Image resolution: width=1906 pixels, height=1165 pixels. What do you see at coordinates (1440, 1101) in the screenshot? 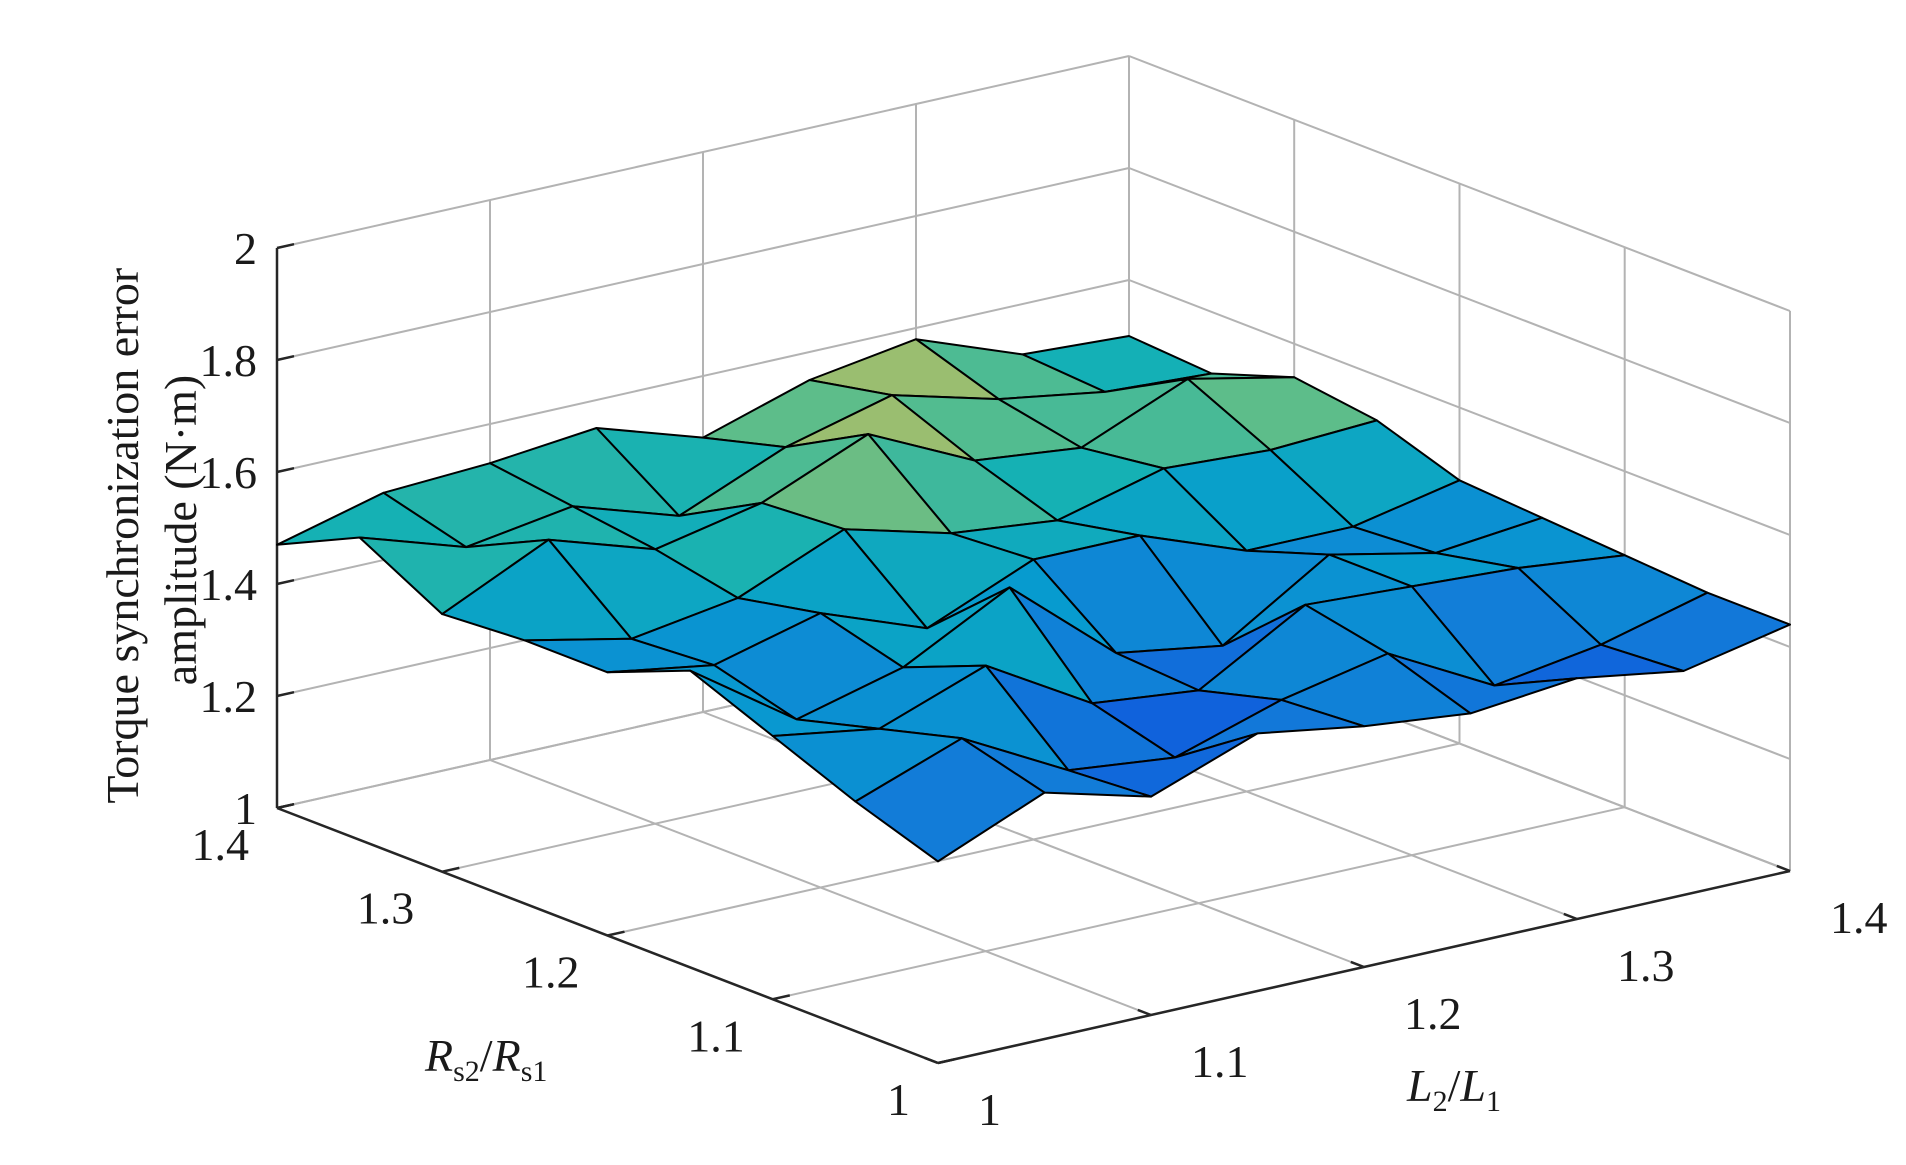
I see `y-axis-label-num-sub: 2` at bounding box center [1440, 1101].